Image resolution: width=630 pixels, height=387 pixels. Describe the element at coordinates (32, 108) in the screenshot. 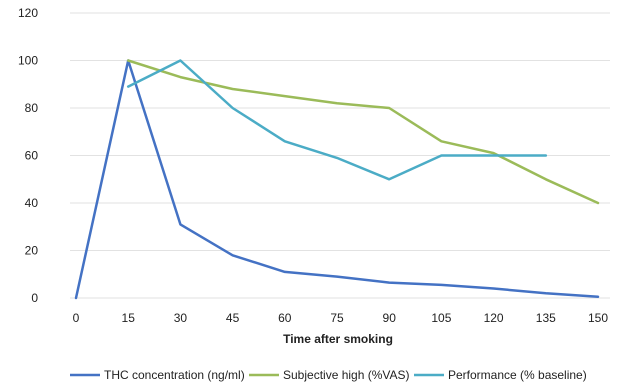

I see `y-tick-label: 80` at that location.